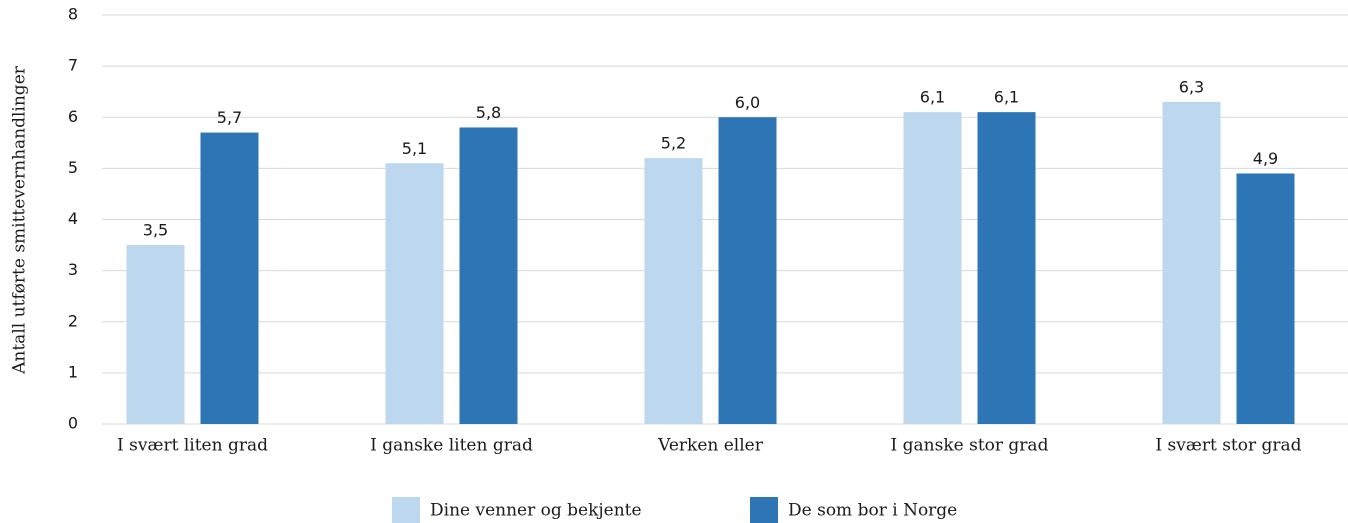  Describe the element at coordinates (229, 117) in the screenshot. I see `data-label: 5,7` at that location.